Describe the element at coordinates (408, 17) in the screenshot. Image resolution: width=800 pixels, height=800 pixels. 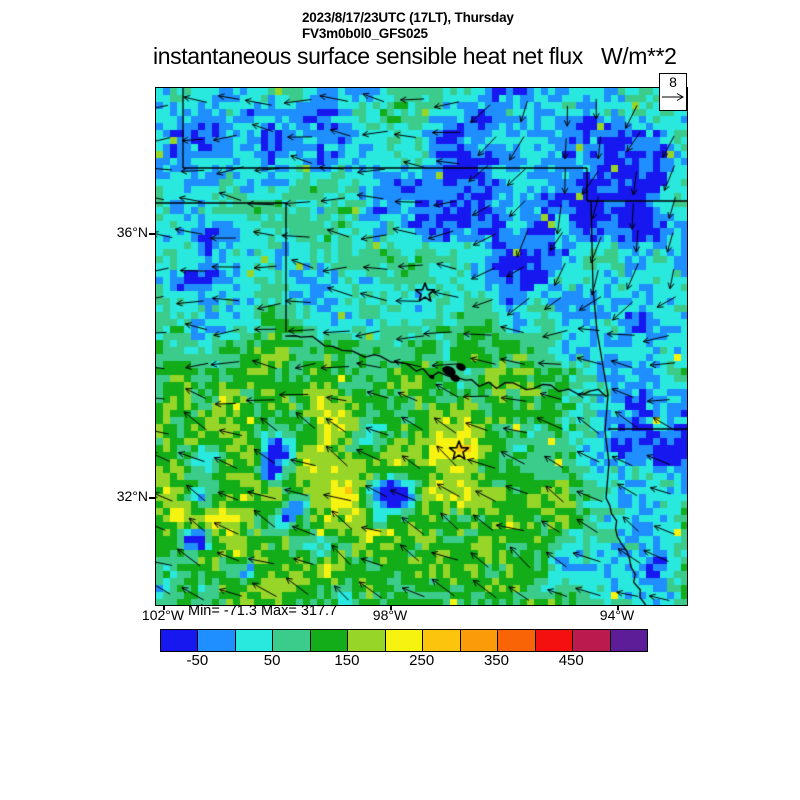
I see `datetime-title: 2023/8/17/23UTC (17LT), Thursday` at that location.